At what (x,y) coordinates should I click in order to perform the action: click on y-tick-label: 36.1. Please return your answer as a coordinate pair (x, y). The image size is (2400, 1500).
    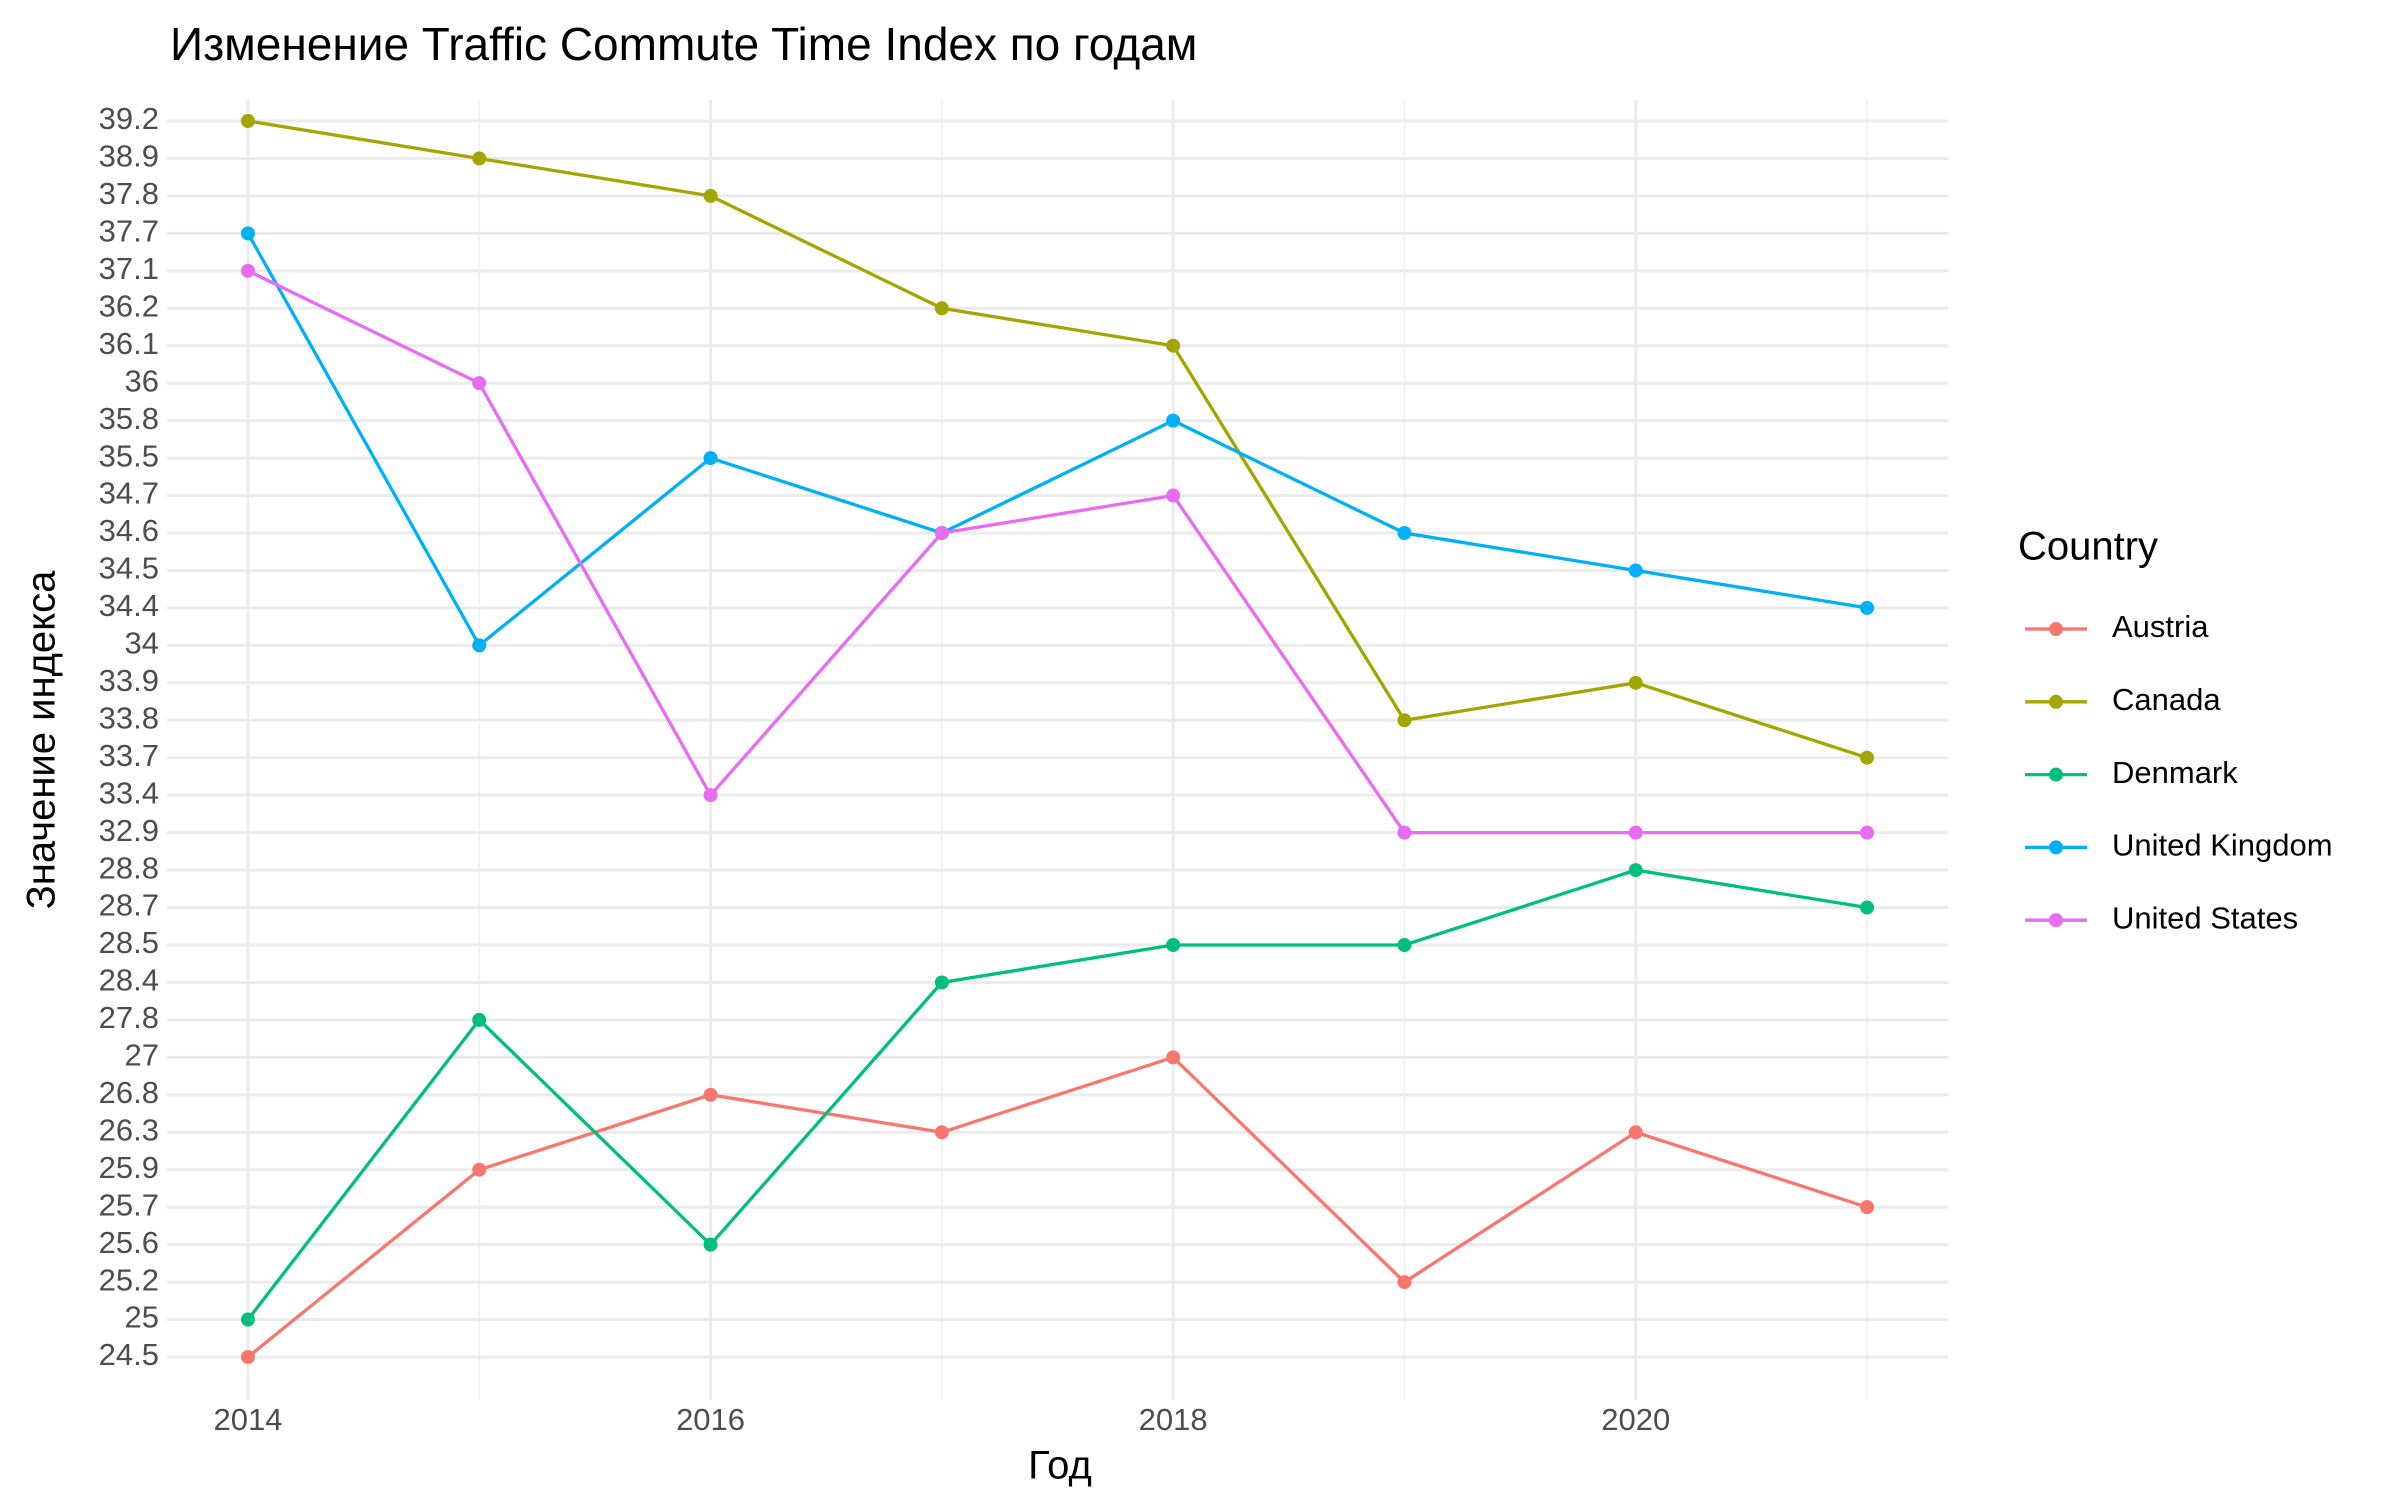
    Looking at the image, I should click on (129, 343).